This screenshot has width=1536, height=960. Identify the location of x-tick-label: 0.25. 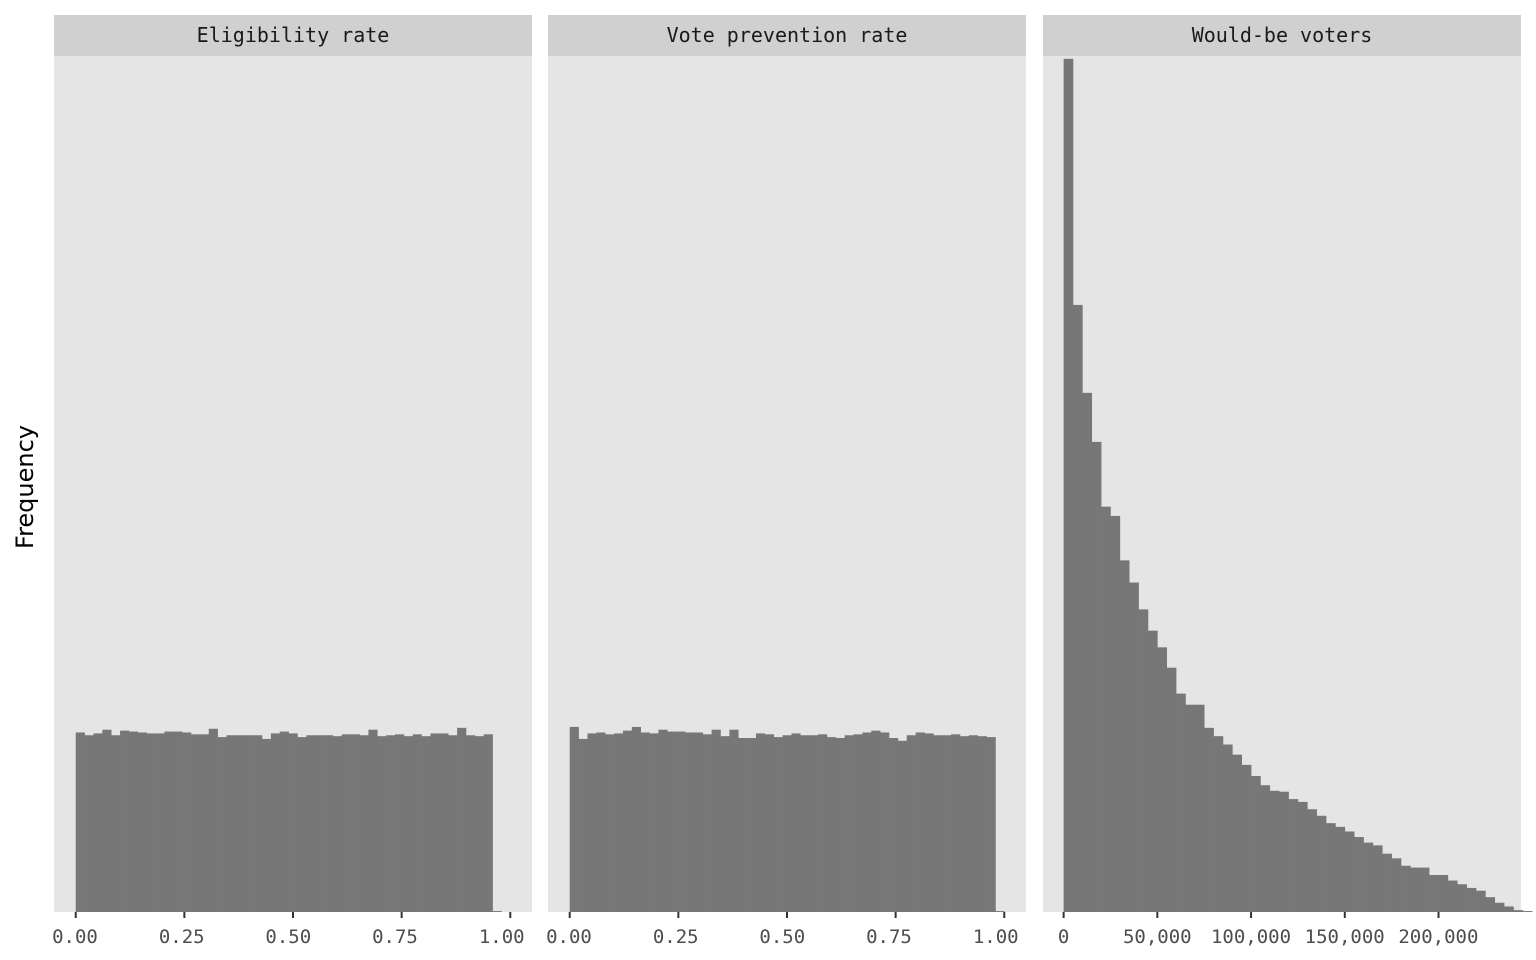
(182, 937).